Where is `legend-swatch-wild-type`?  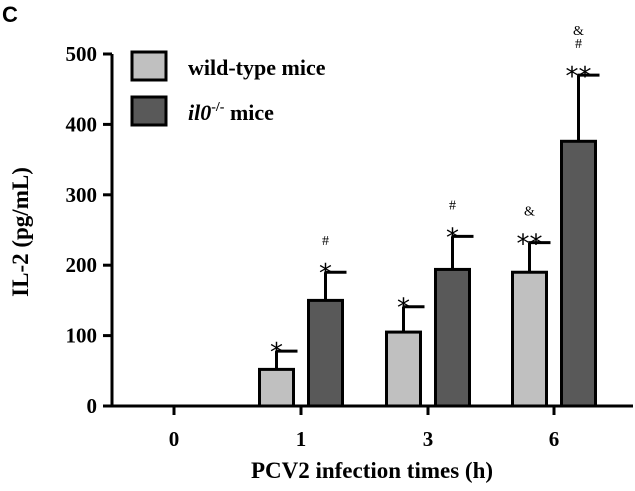 legend-swatch-wild-type is located at coordinates (149, 66).